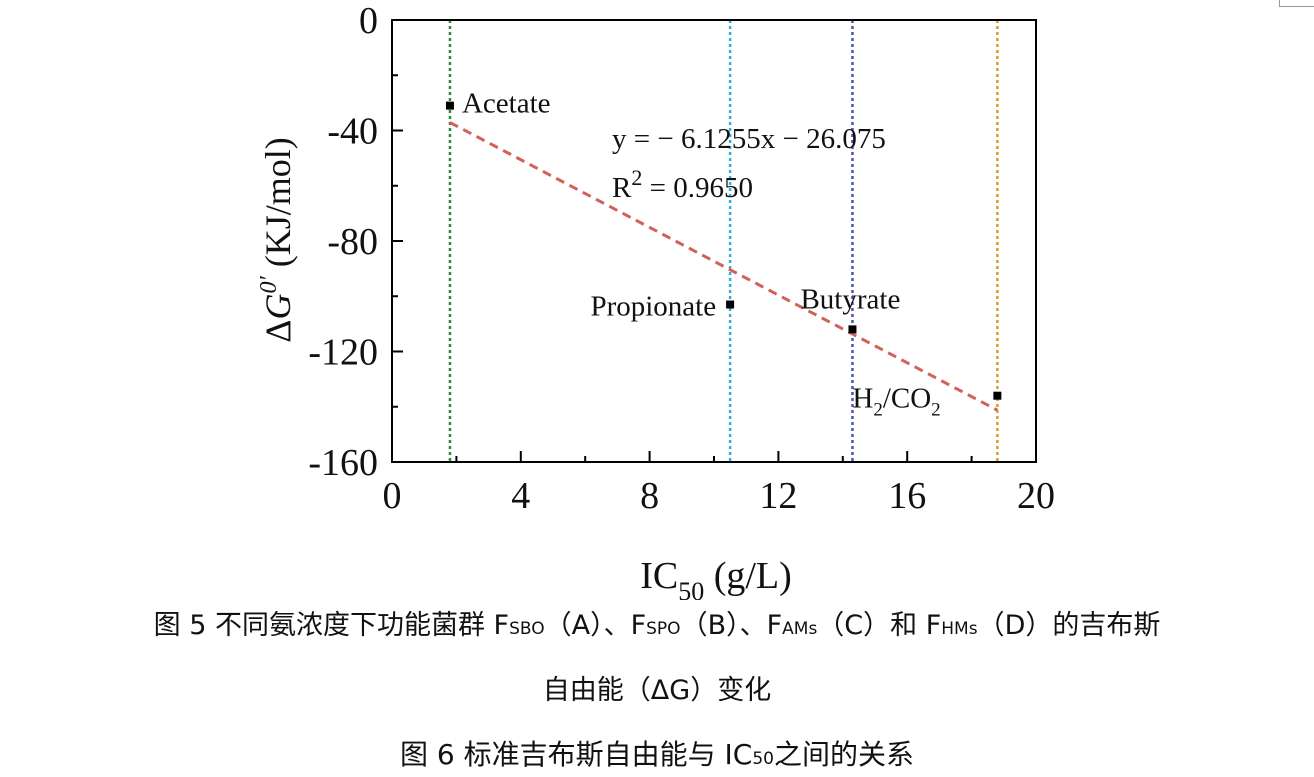 The height and width of the screenshot is (777, 1314). I want to click on figure-5-caption-line-2: 自由能（ΔG）变化, so click(657, 690).